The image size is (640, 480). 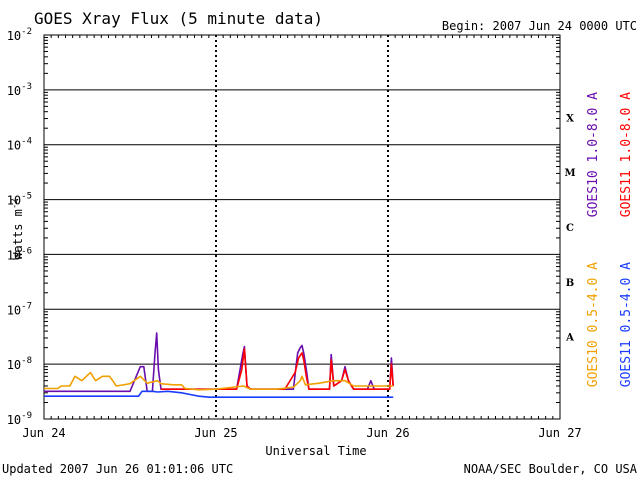 I want to click on y-tick-exponent: -4, so click(x=26, y=142).